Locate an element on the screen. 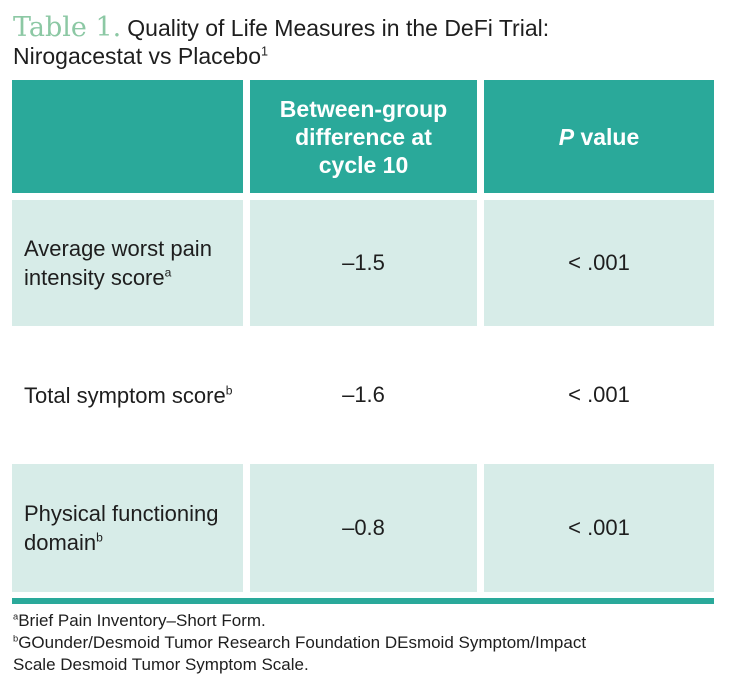  header-p-rest: value is located at coordinates (607, 136).